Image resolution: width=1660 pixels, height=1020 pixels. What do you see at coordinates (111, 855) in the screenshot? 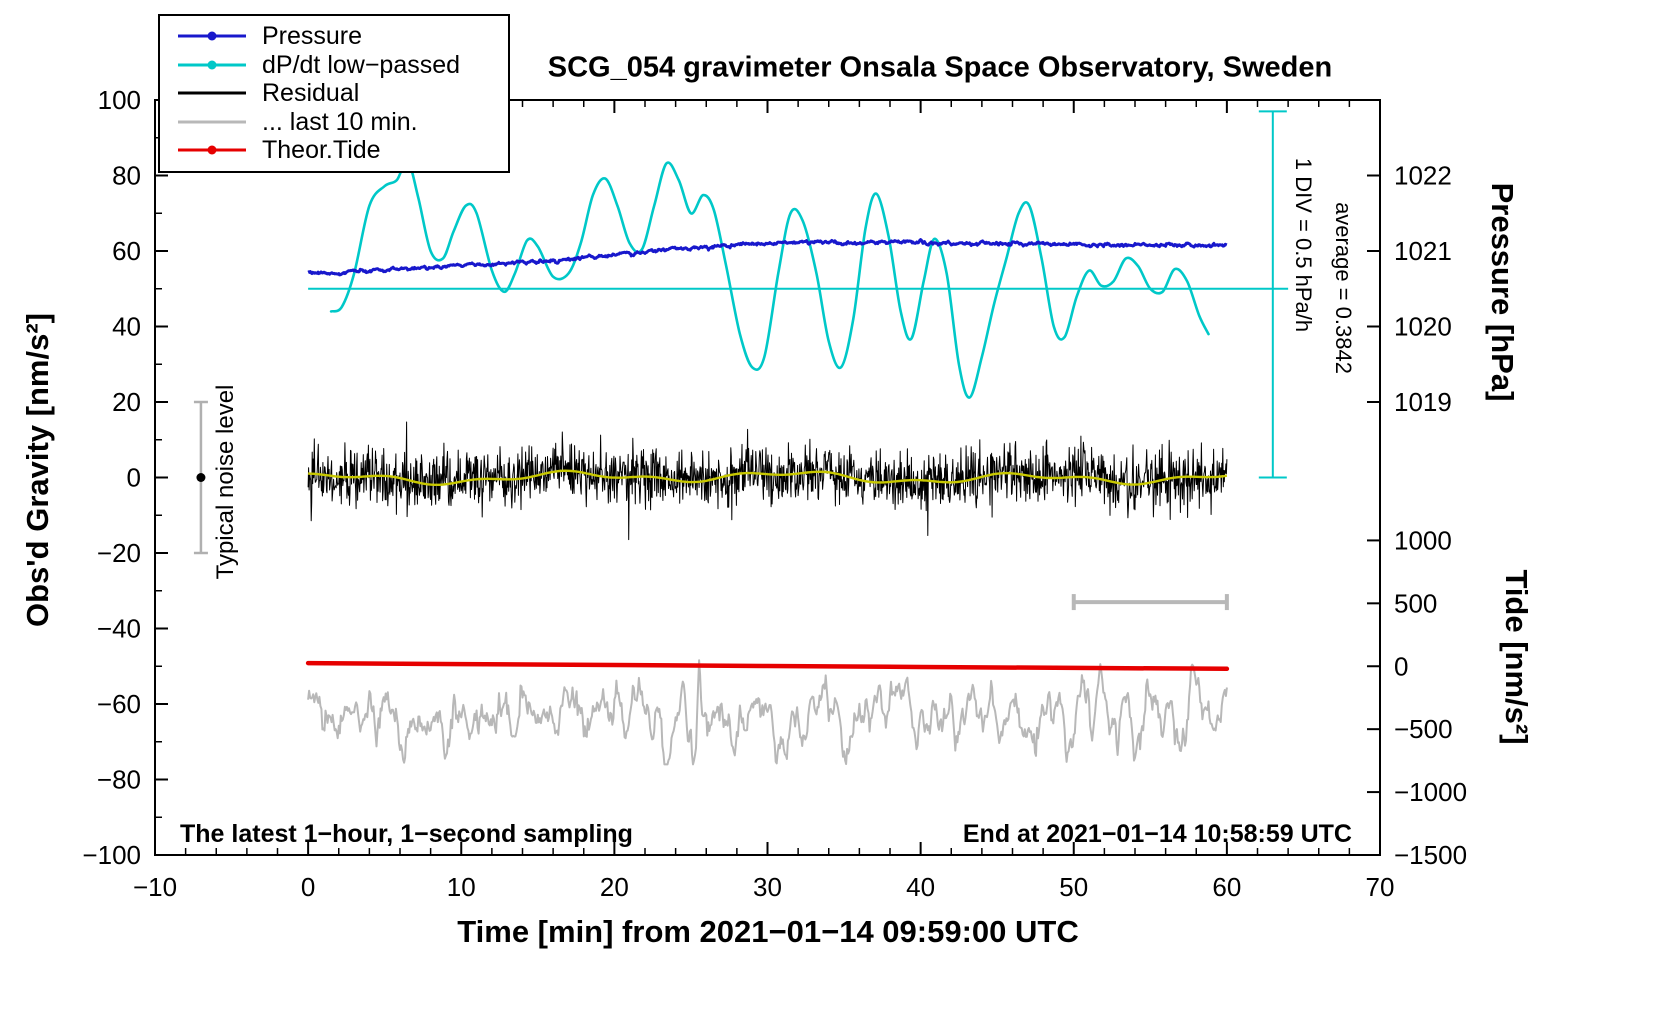
I see `y-tick-label: −100` at bounding box center [111, 855].